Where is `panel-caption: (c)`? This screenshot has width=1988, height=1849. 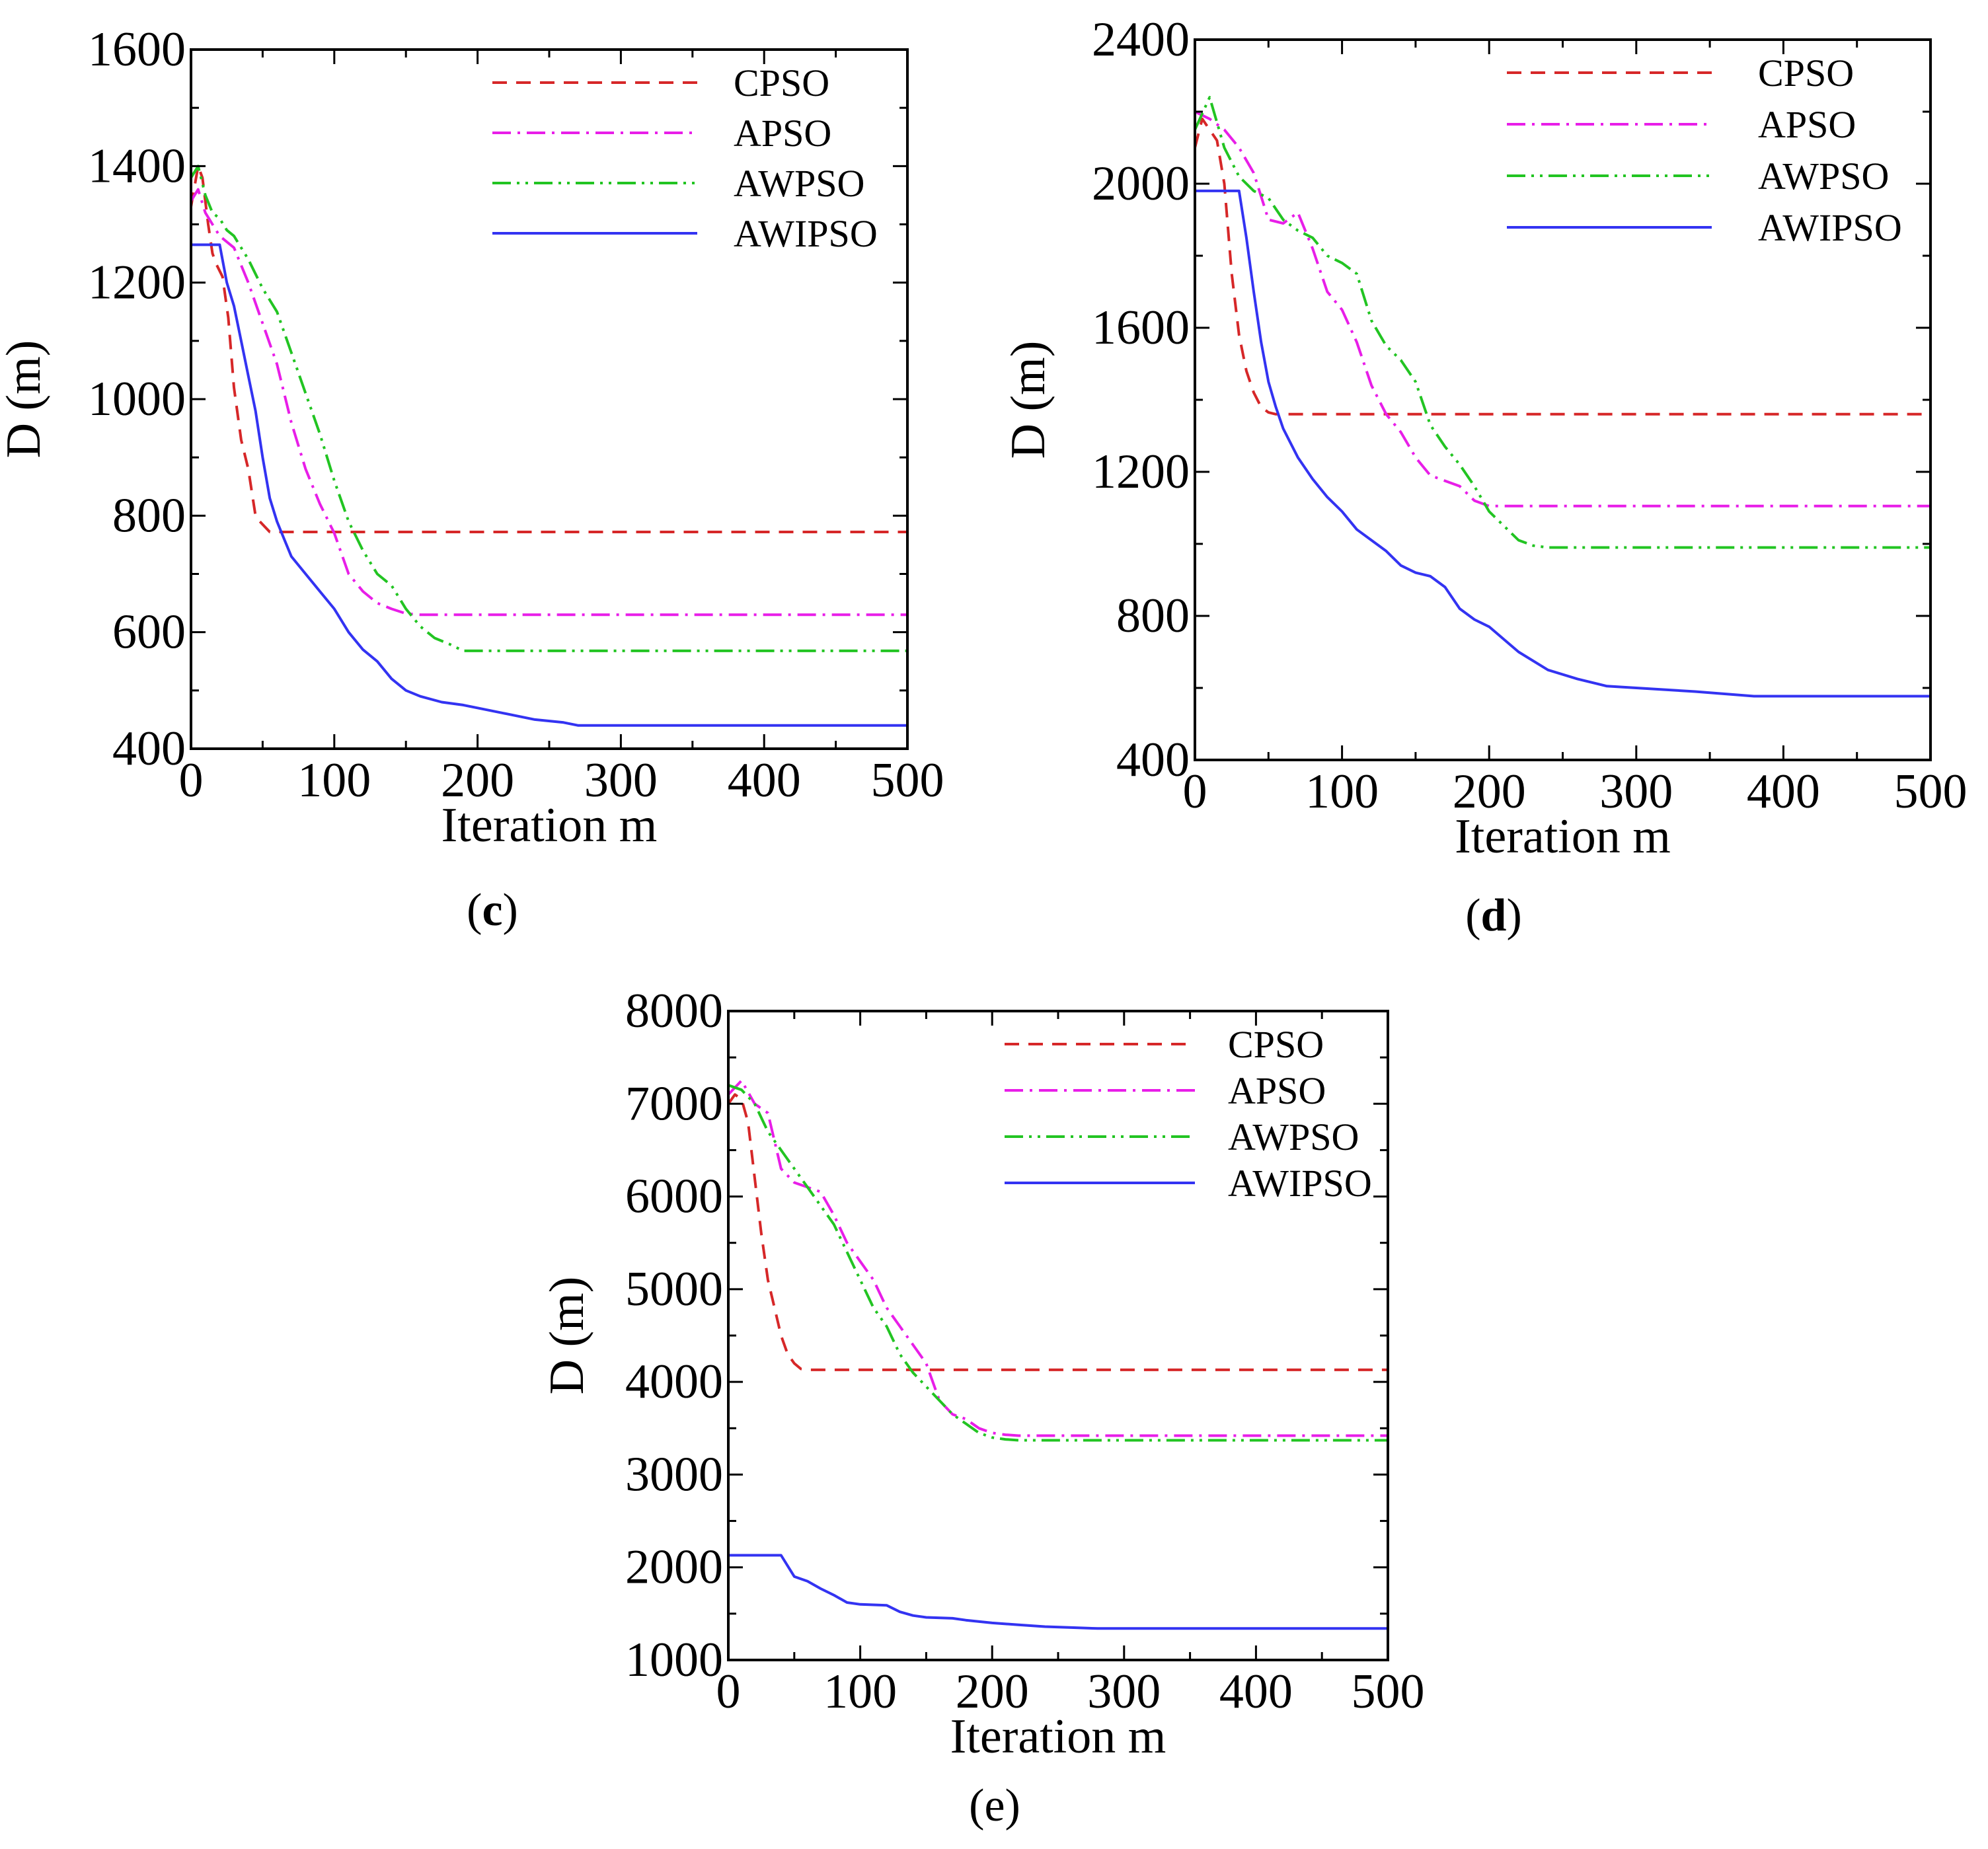 panel-caption: (c) is located at coordinates (492, 911).